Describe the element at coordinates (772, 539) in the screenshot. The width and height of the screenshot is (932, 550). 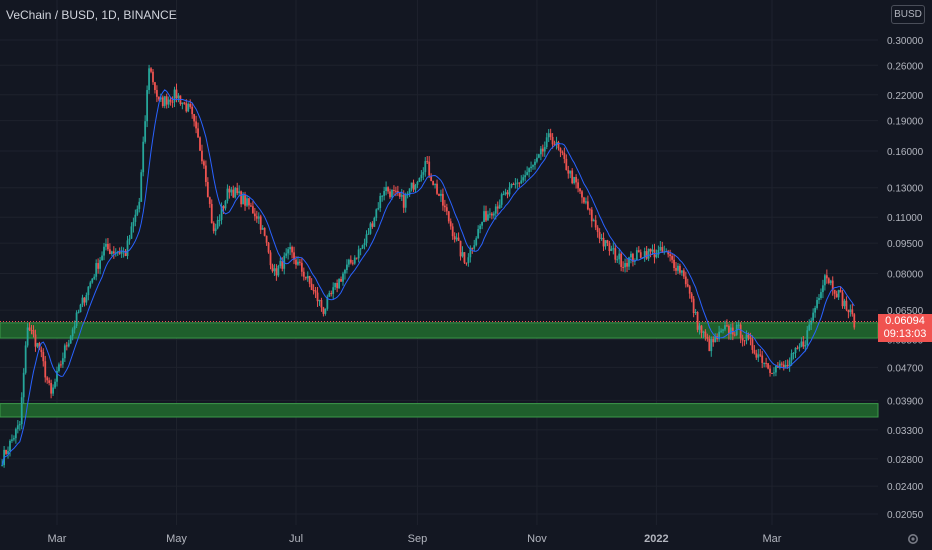
I see `x-tick-label: Mar` at that location.